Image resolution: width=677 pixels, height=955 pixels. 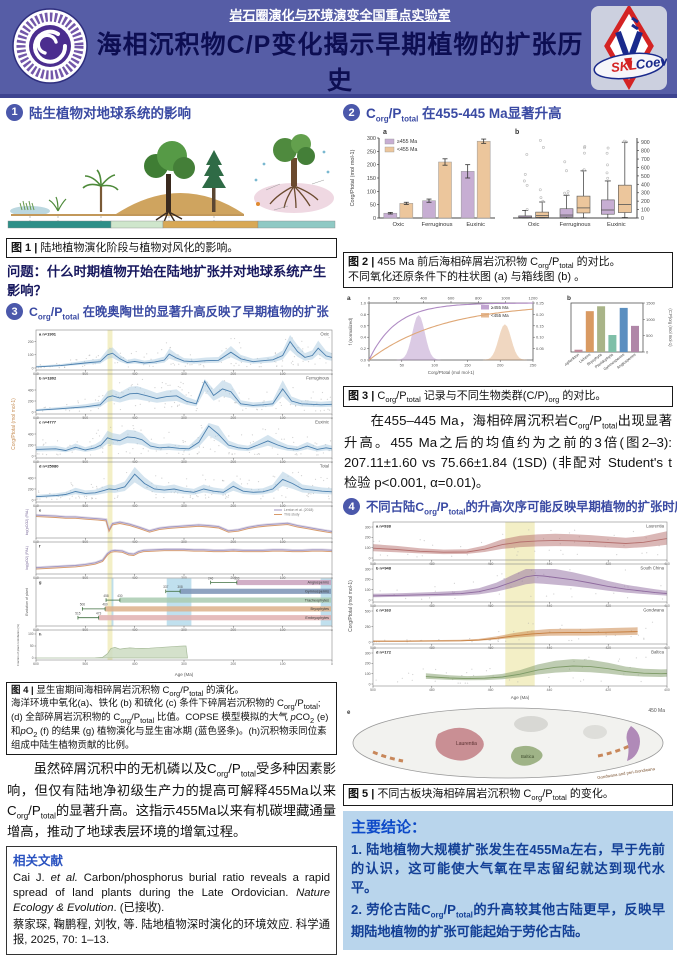 I want to click on svg-text: 600, so click(x=36, y=664).